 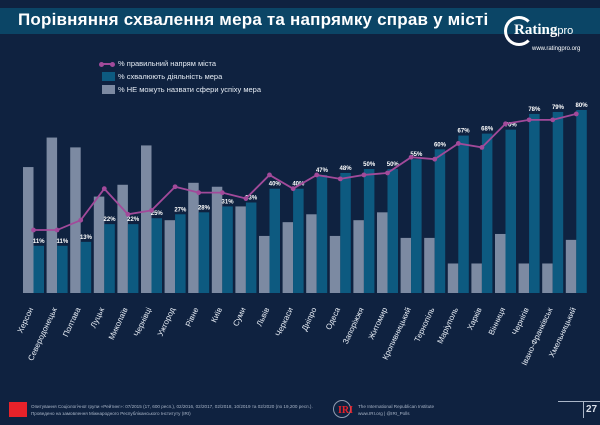 I want to click on title-bar, so click(x=300, y=21).